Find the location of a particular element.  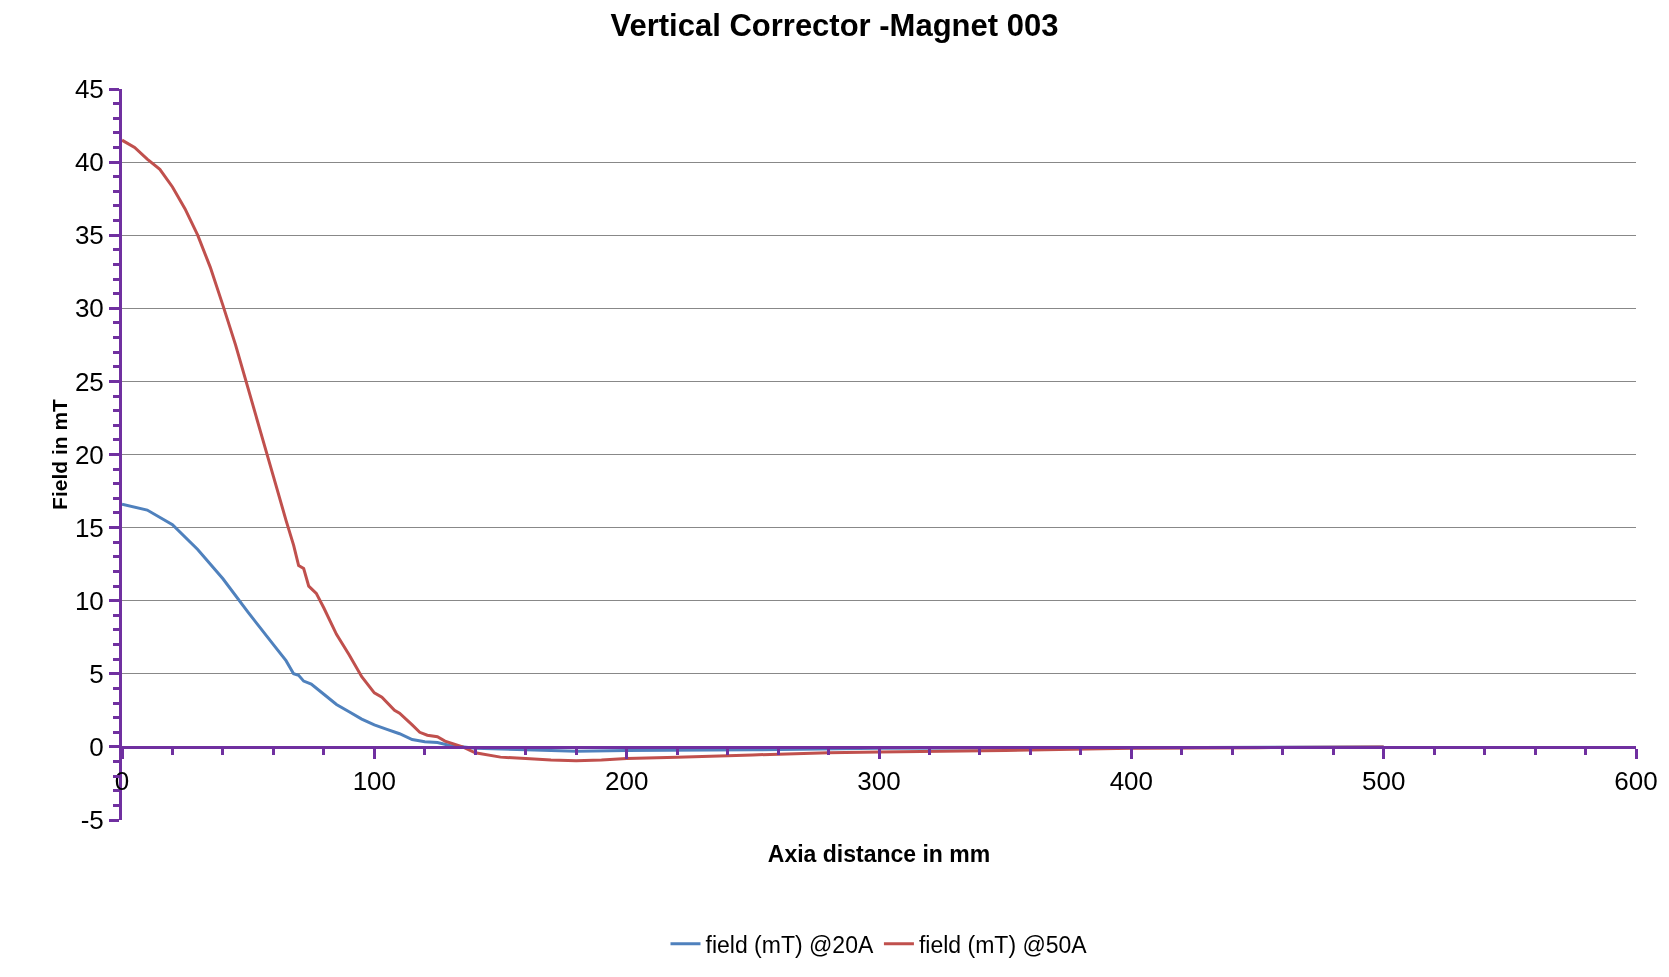

x-tick-label: 200 is located at coordinates (626, 781).